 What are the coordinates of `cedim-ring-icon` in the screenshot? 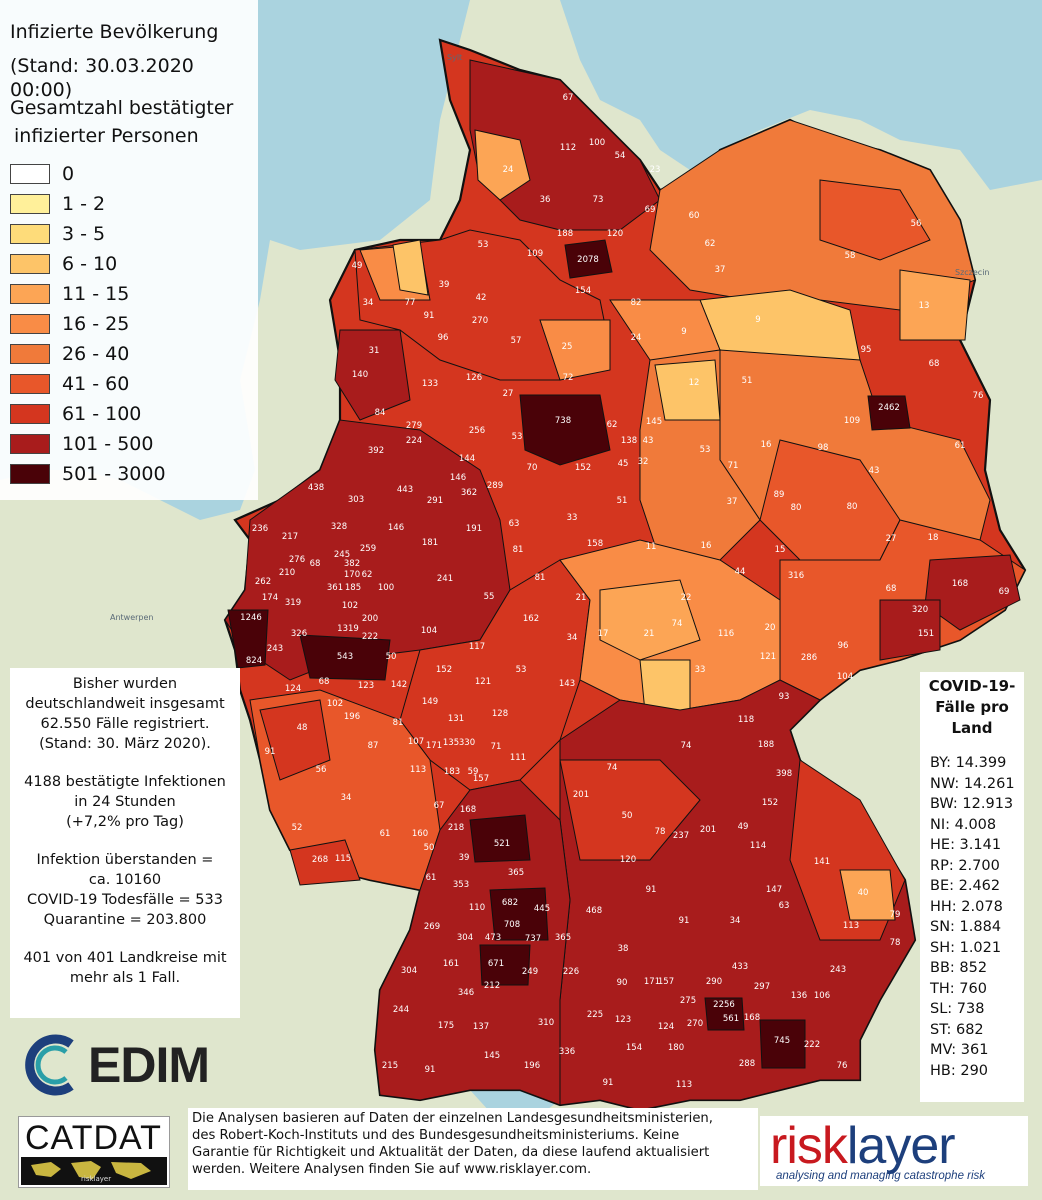 It's located at (49, 1065).